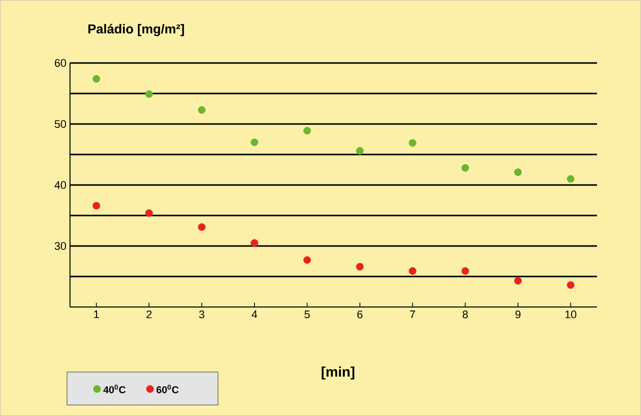  What do you see at coordinates (60, 246) in the screenshot?
I see `y-tick-label: 30` at bounding box center [60, 246].